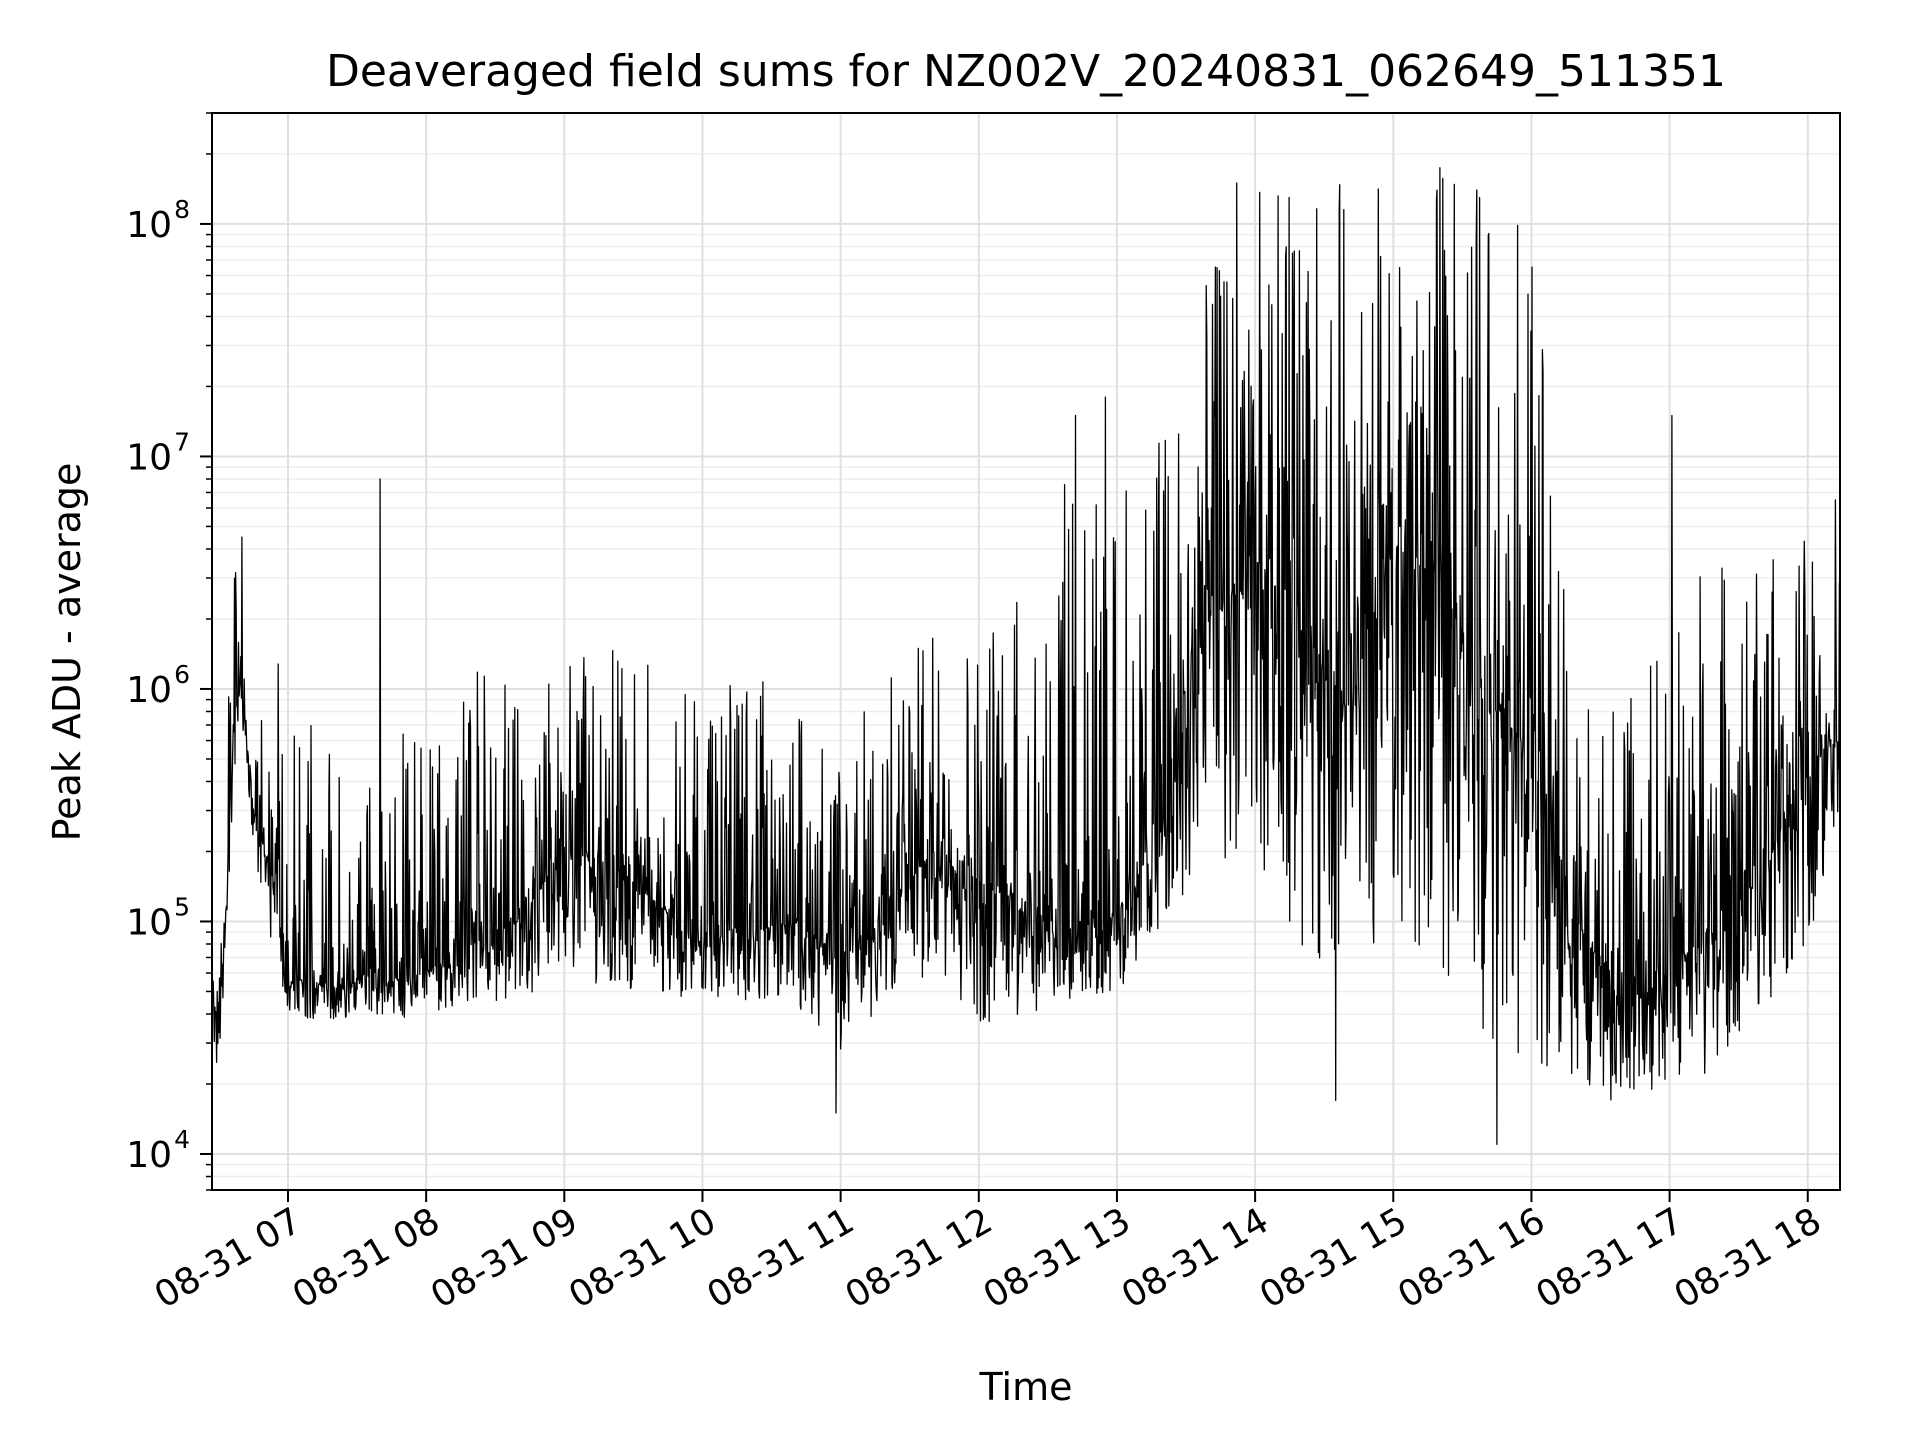 The image size is (1920, 1440). I want to click on y-tick-exponent: 7, so click(182, 441).